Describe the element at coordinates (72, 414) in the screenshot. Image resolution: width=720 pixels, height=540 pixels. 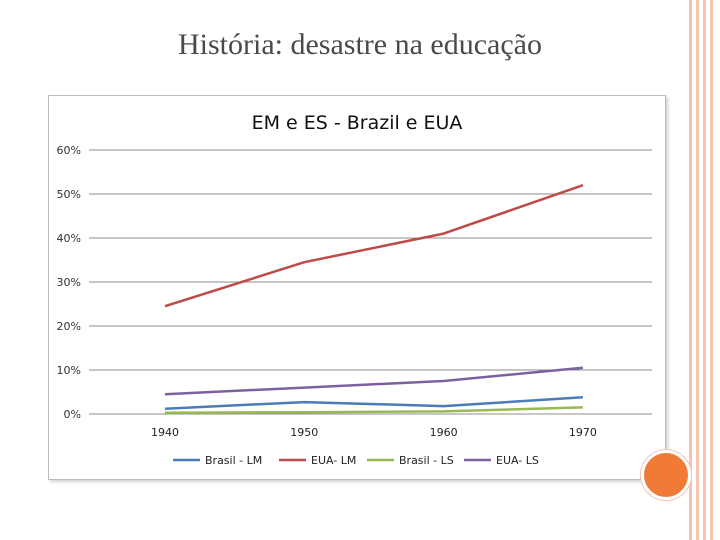
I see `y-tick-label: 0%` at that location.